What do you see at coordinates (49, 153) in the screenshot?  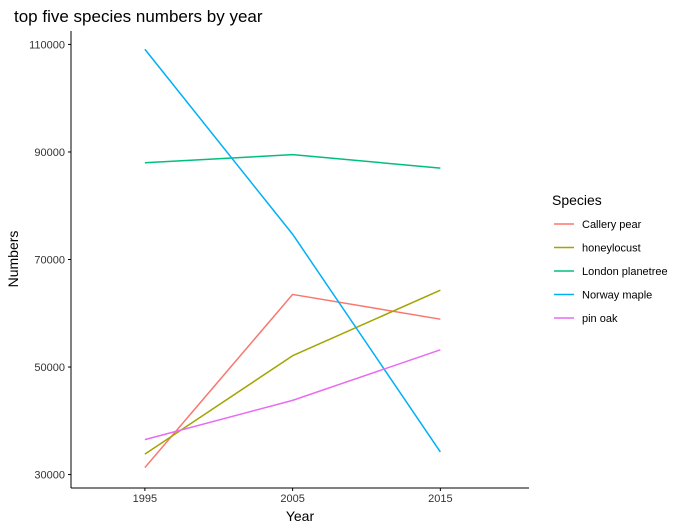 I see `y-tick-label: 90000` at bounding box center [49, 153].